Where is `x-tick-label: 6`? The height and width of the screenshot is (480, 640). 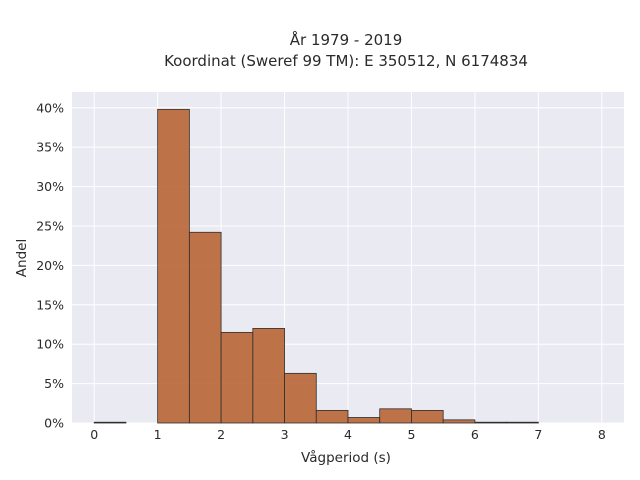 x-tick-label: 6 is located at coordinates (475, 434).